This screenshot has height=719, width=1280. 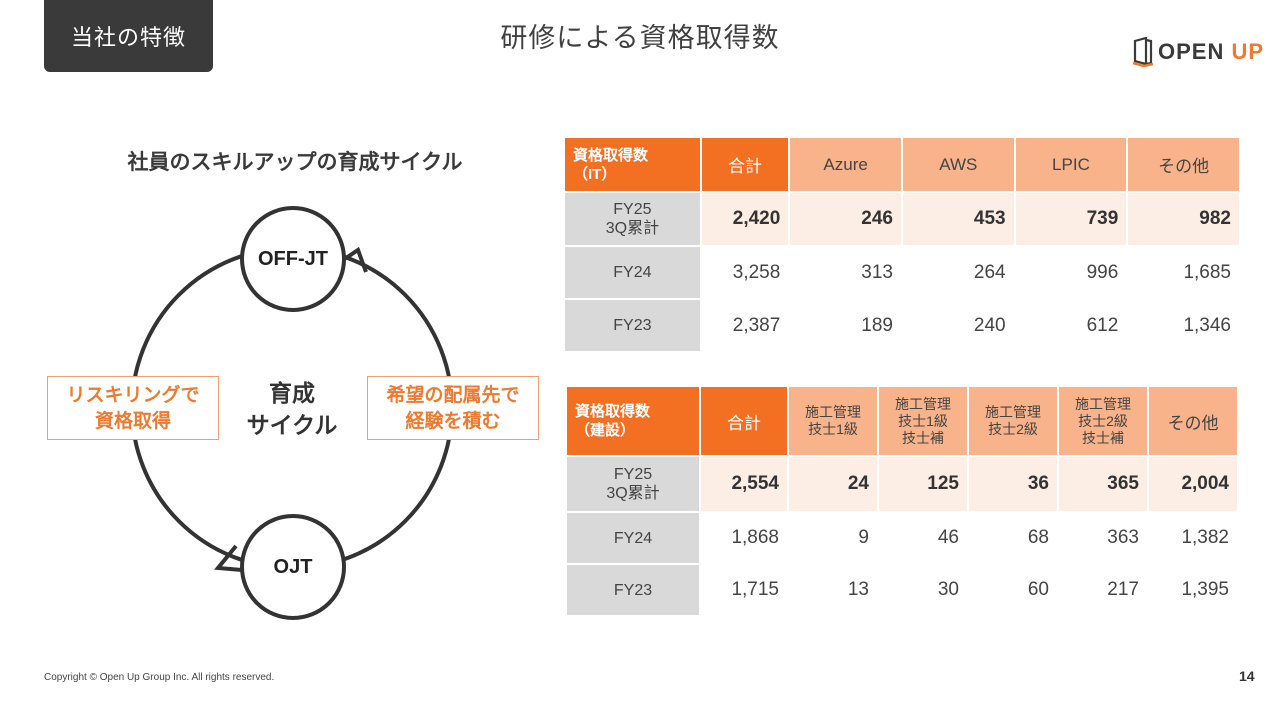 I want to click on table-header-row: 資格取得数 （IT） 合計 Azure AWS LPIC その他, so click(x=902, y=164).